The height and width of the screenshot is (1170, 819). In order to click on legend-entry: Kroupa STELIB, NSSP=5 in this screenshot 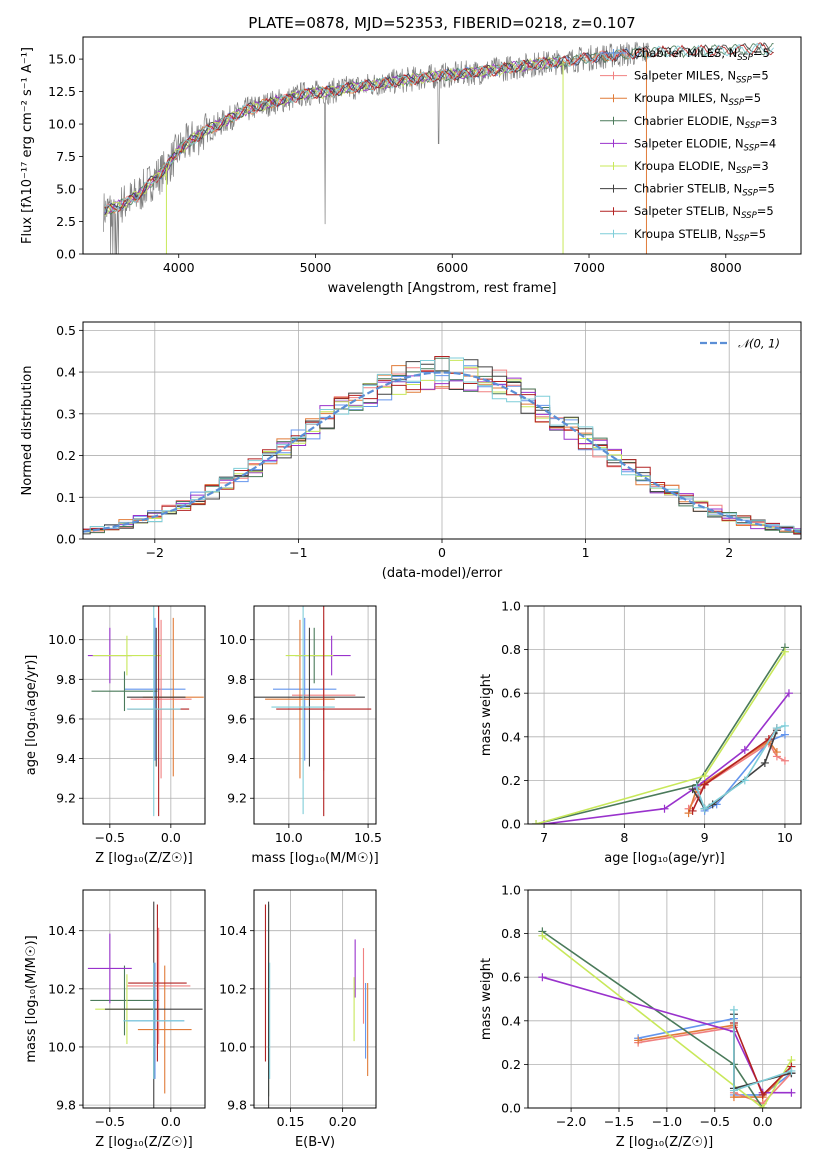, I will do `click(700, 235)`.